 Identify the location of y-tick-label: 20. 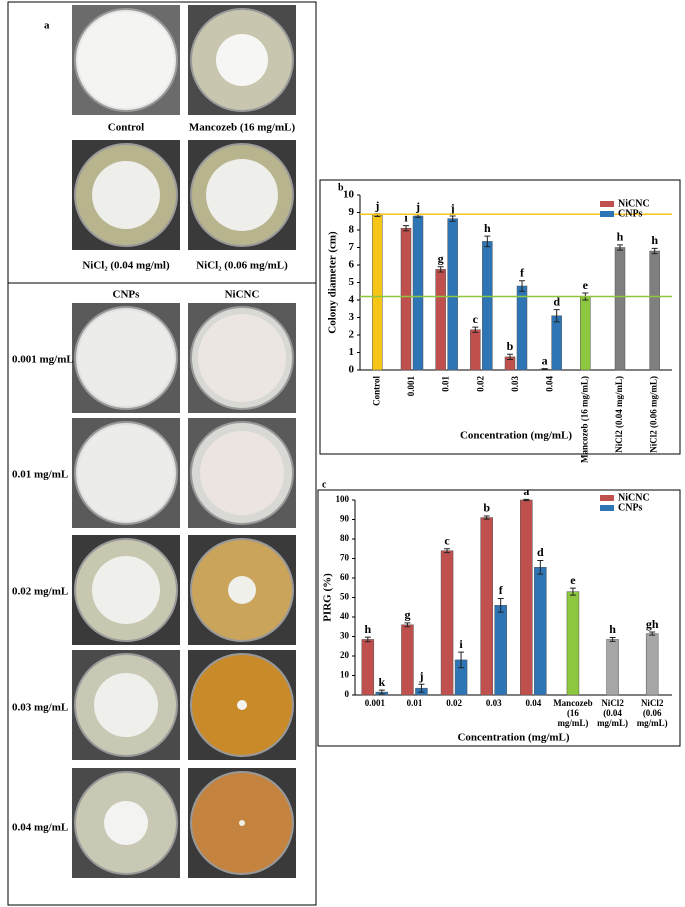
(345, 655).